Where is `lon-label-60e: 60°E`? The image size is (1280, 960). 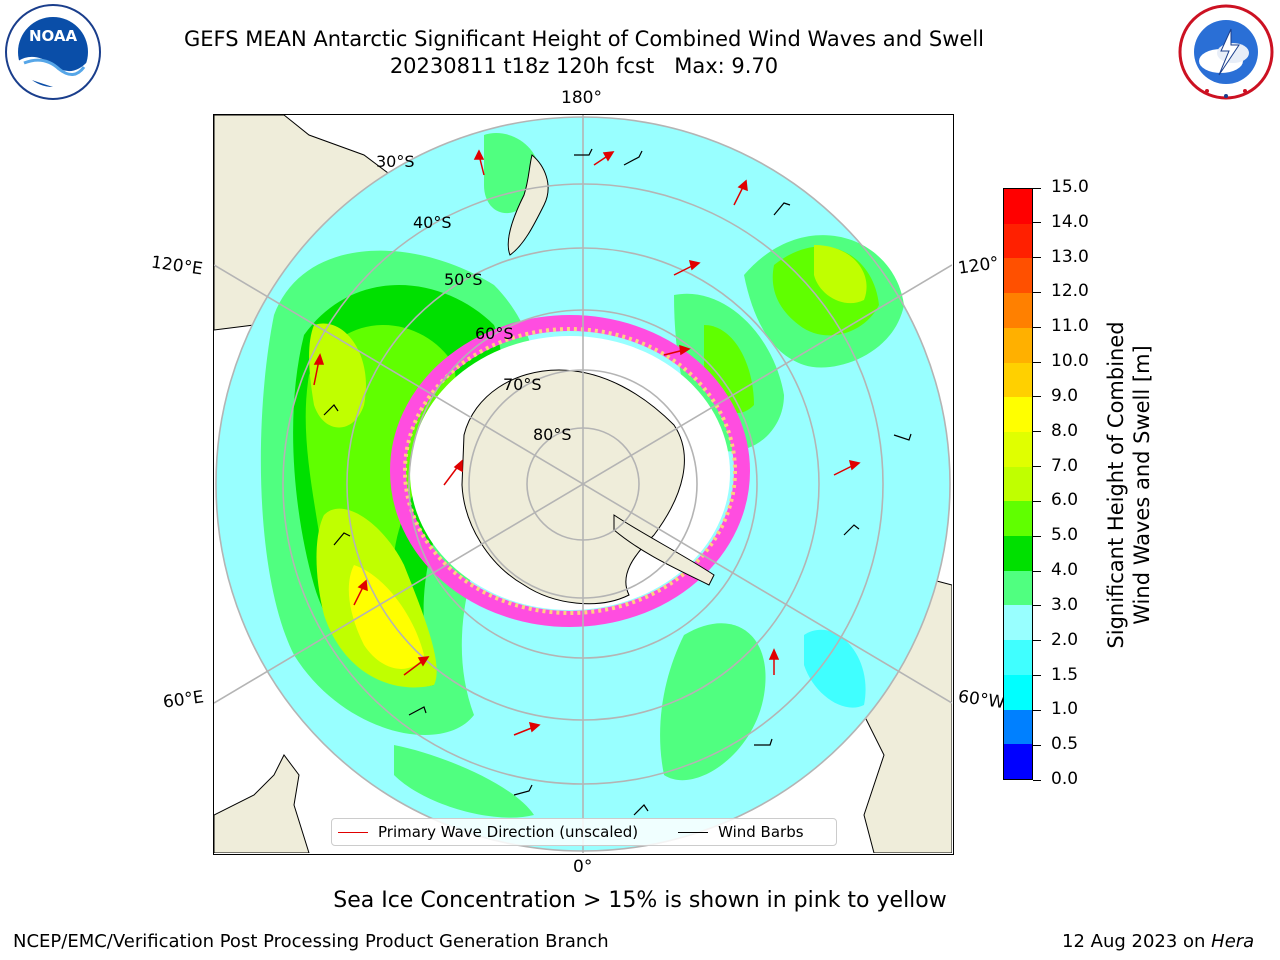
lon-label-60e: 60°E is located at coordinates (183, 700).